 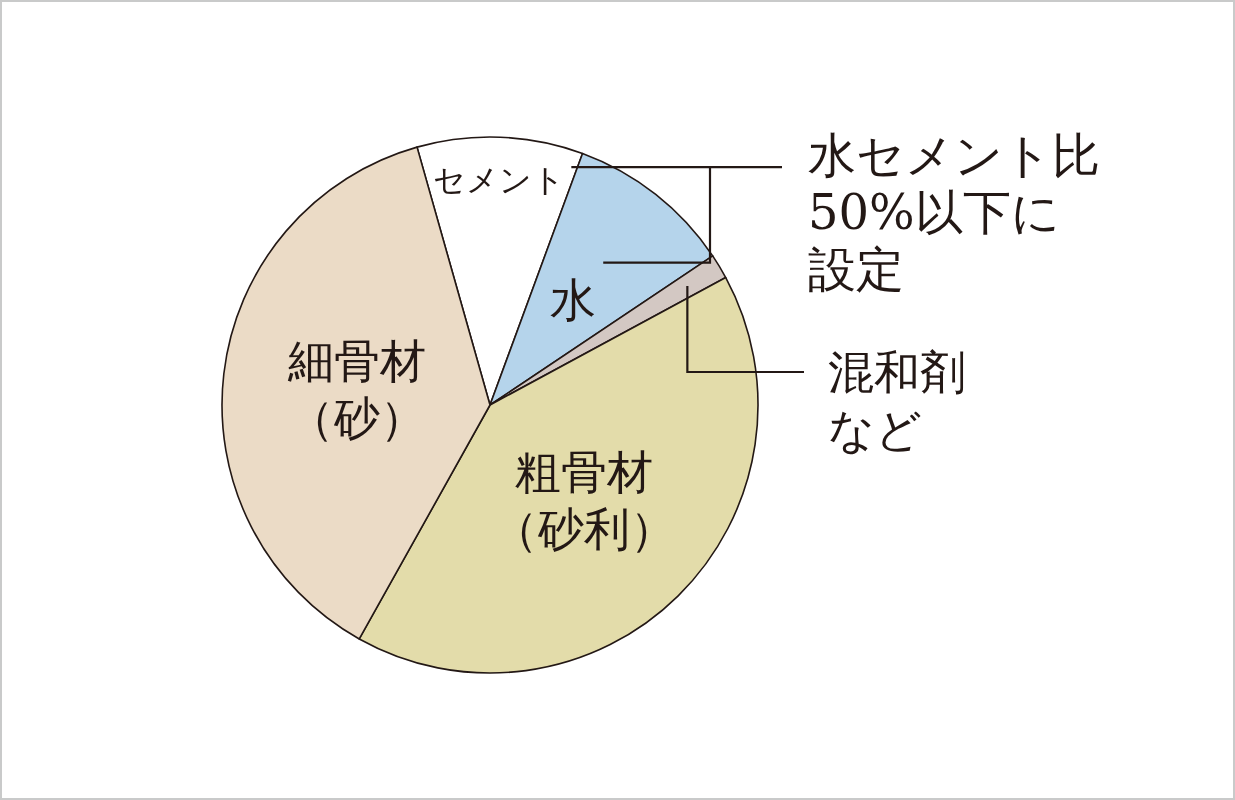 I want to click on slice-label: 細骨材（砂）, so click(x=356, y=389).